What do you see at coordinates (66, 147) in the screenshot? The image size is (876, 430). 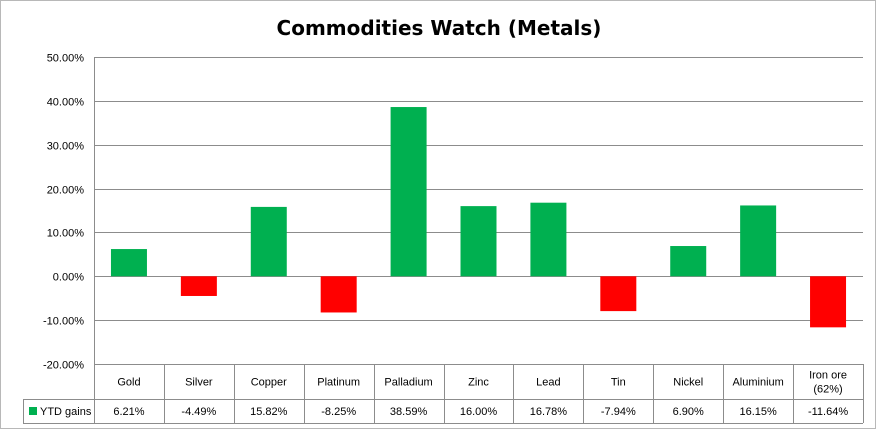 I see `y-tick-label: 30.00%` at bounding box center [66, 147].